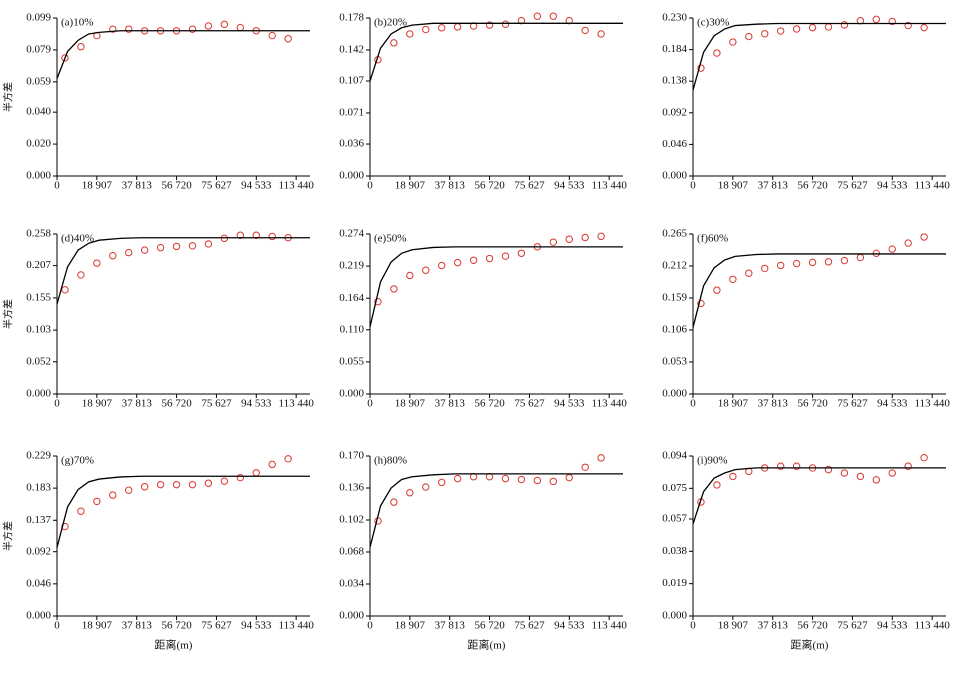  Describe the element at coordinates (773, 404) in the screenshot. I see `x-tick-label: 37 813` at that location.